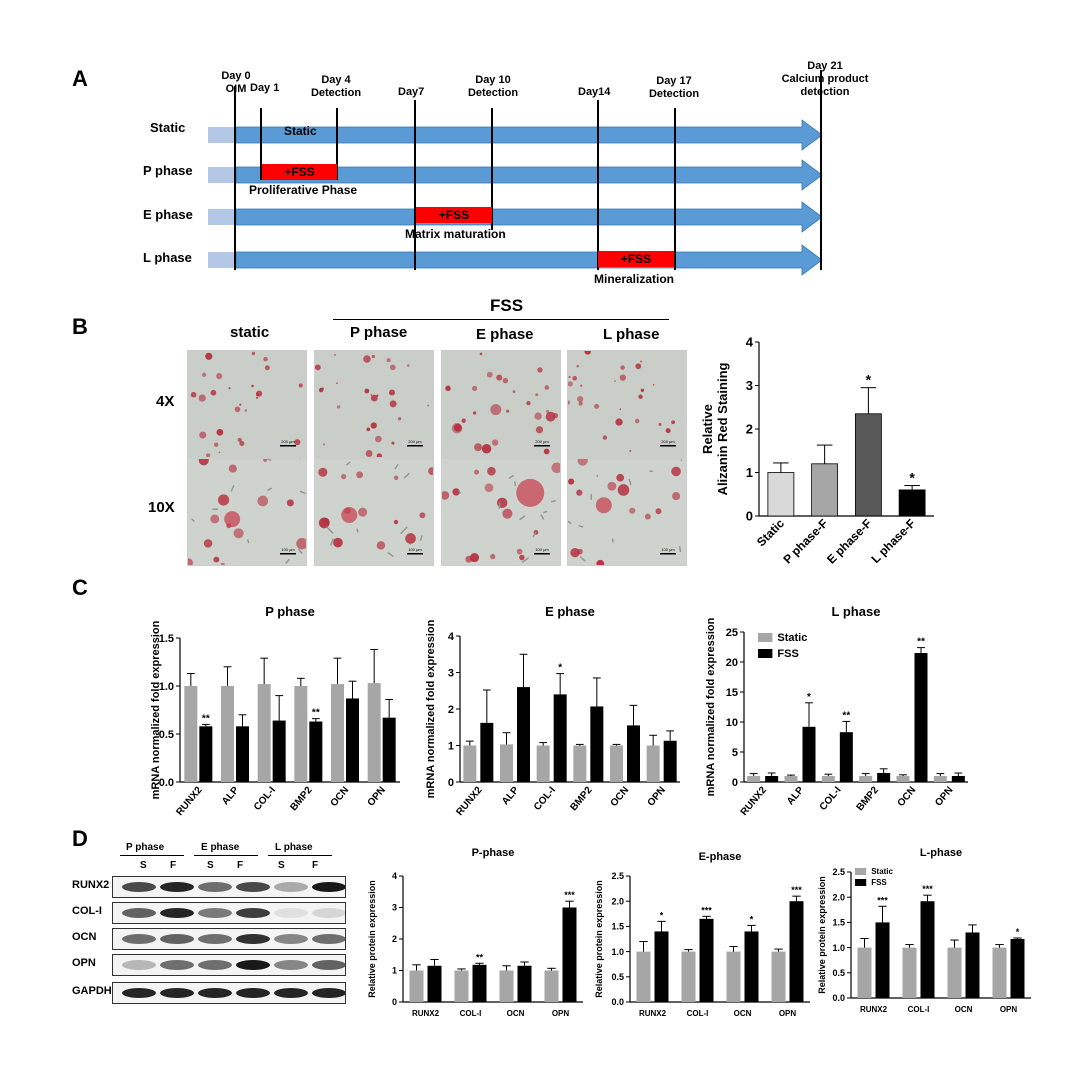 This screenshot has width=1080, height=1079. What do you see at coordinates (634, 279) in the screenshot?
I see `l-phase-caption: Mineralization` at bounding box center [634, 279].